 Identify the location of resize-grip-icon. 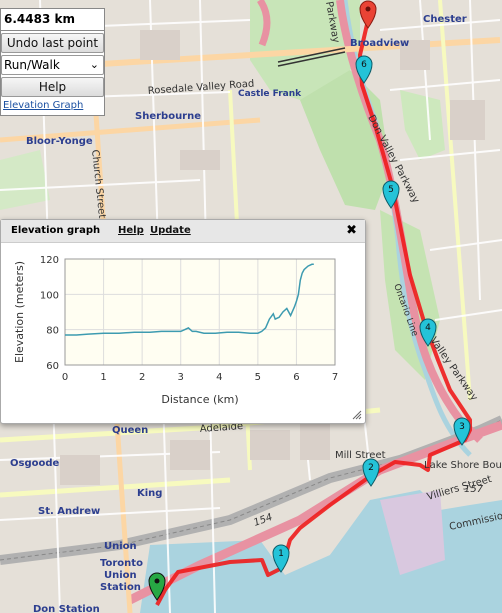
(357, 415).